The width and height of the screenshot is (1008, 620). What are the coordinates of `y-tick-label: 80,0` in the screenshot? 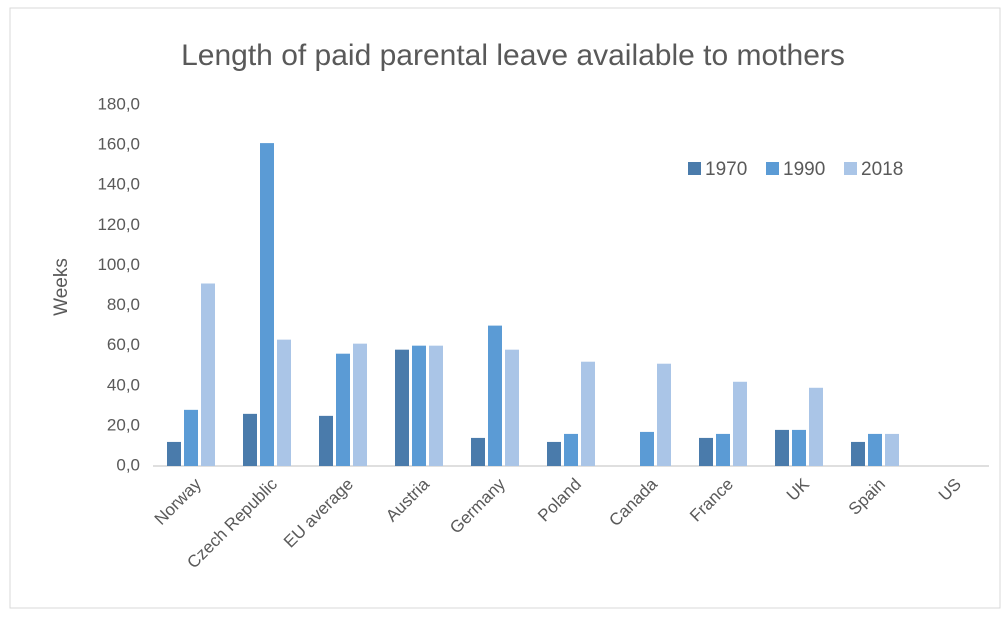 It's located at (123, 304).